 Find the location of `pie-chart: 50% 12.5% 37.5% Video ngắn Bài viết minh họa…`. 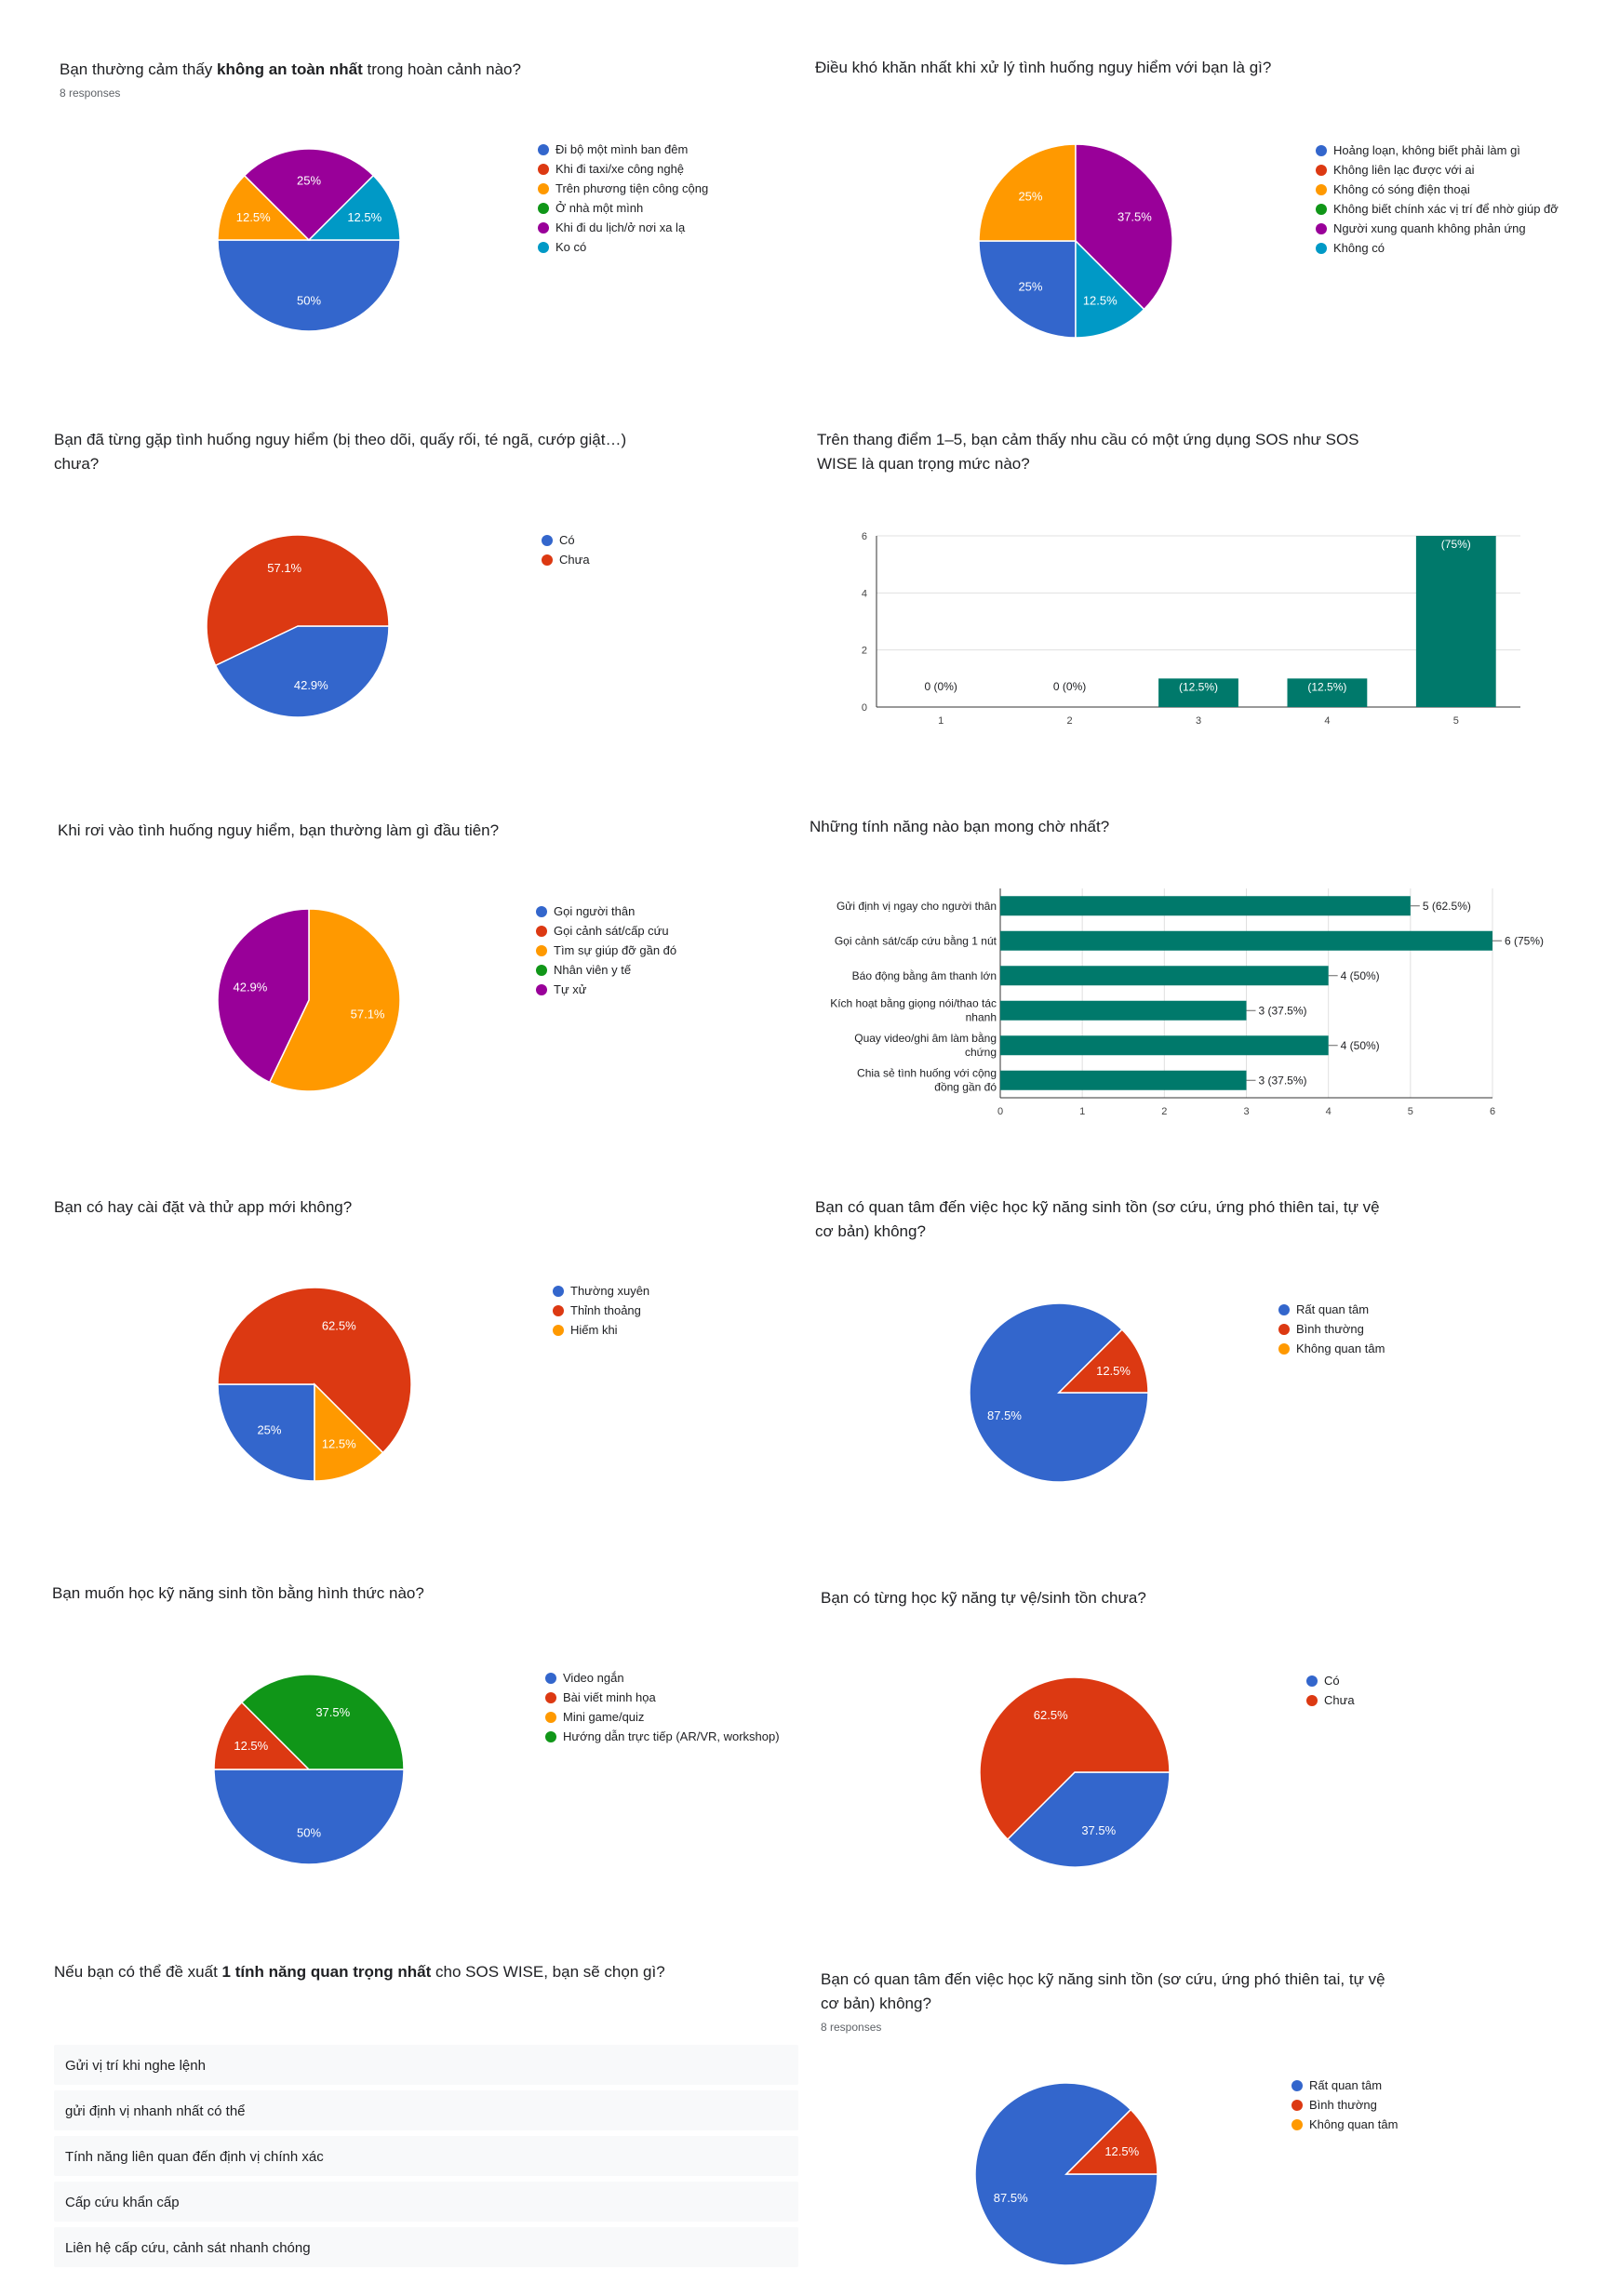

pie-chart: 50% 12.5% 37.5% Video ngắn Bài viết minh họa… is located at coordinates (496, 1768).